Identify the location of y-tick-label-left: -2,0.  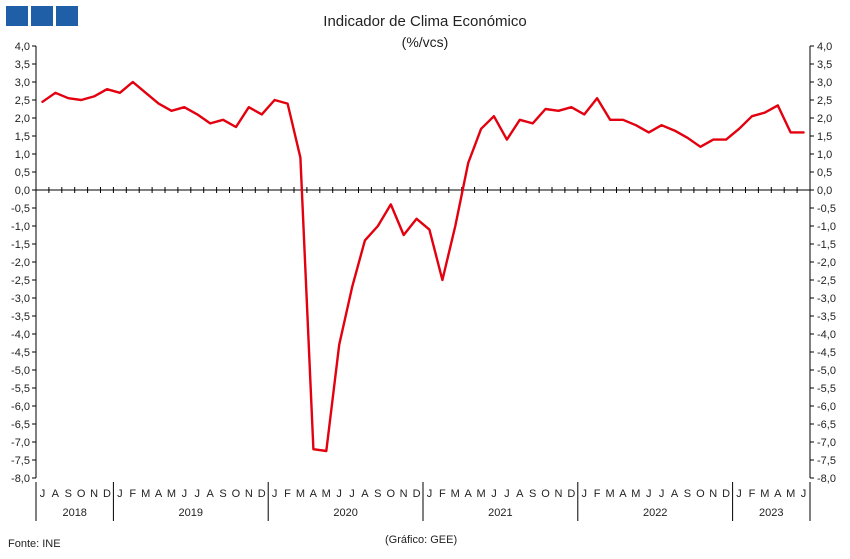
(20, 263).